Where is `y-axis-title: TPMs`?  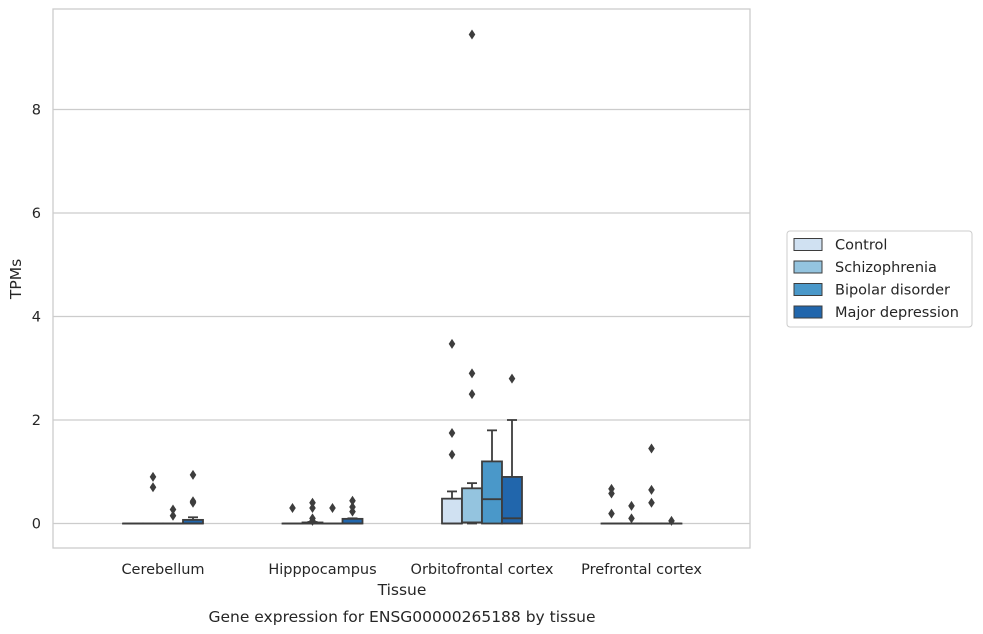 y-axis-title: TPMs is located at coordinates (16, 279).